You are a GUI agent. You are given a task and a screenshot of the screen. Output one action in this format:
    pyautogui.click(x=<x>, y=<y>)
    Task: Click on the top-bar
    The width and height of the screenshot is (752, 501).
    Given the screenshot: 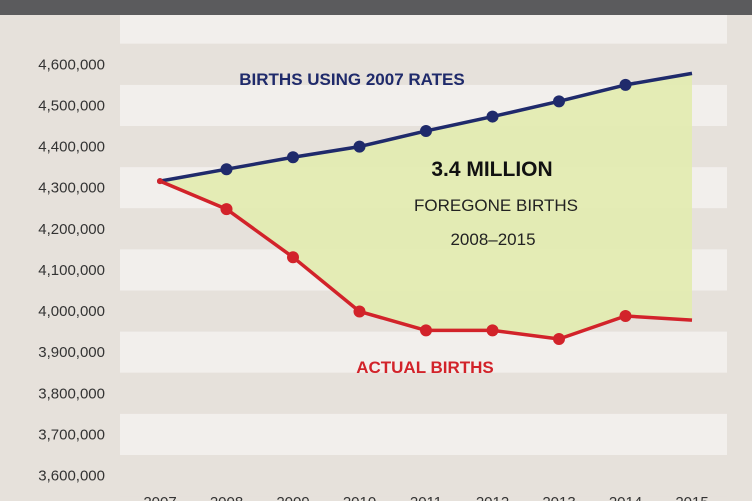 What is the action you would take?
    pyautogui.click(x=376, y=7)
    